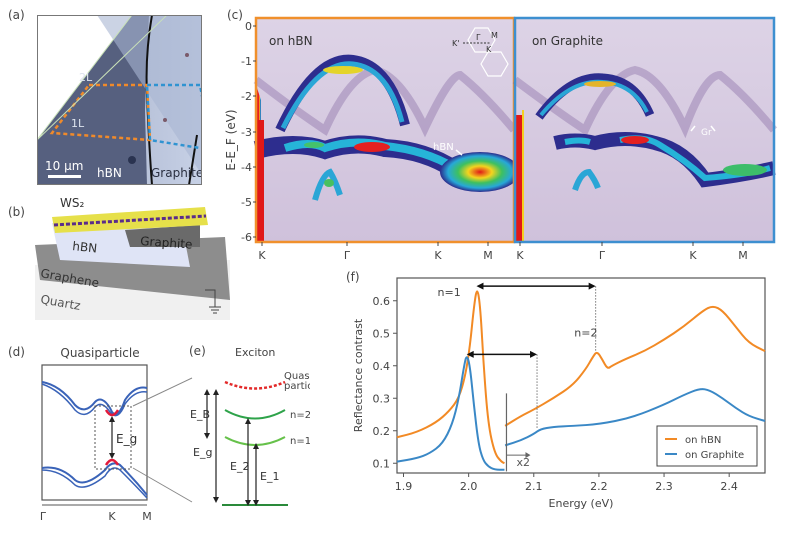 Image resolution: width=800 pixels, height=543 pixels. Describe the element at coordinates (703, 440) in the screenshot. I see `legend-label: on hBN` at that location.